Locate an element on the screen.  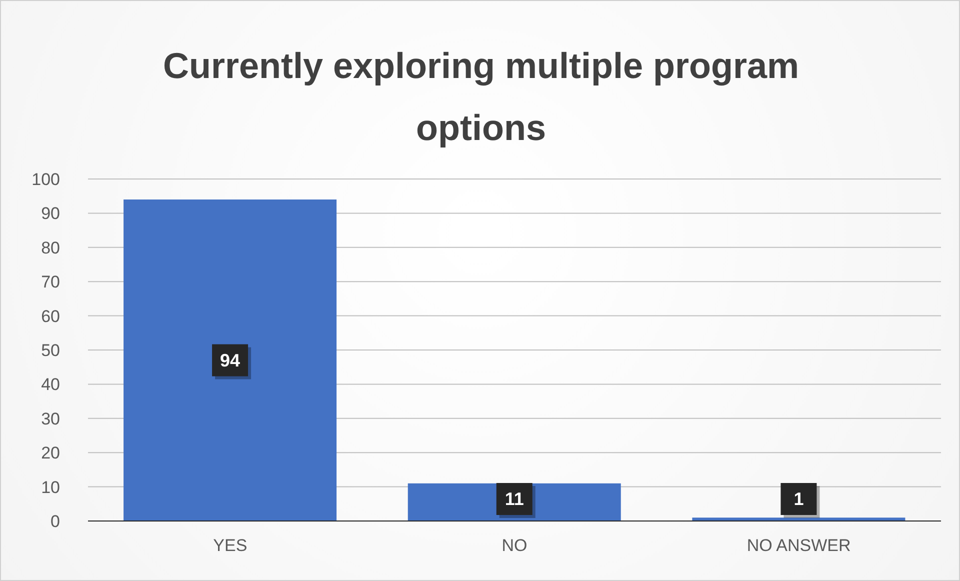
y-tick-label: 100 is located at coordinates (46, 180).